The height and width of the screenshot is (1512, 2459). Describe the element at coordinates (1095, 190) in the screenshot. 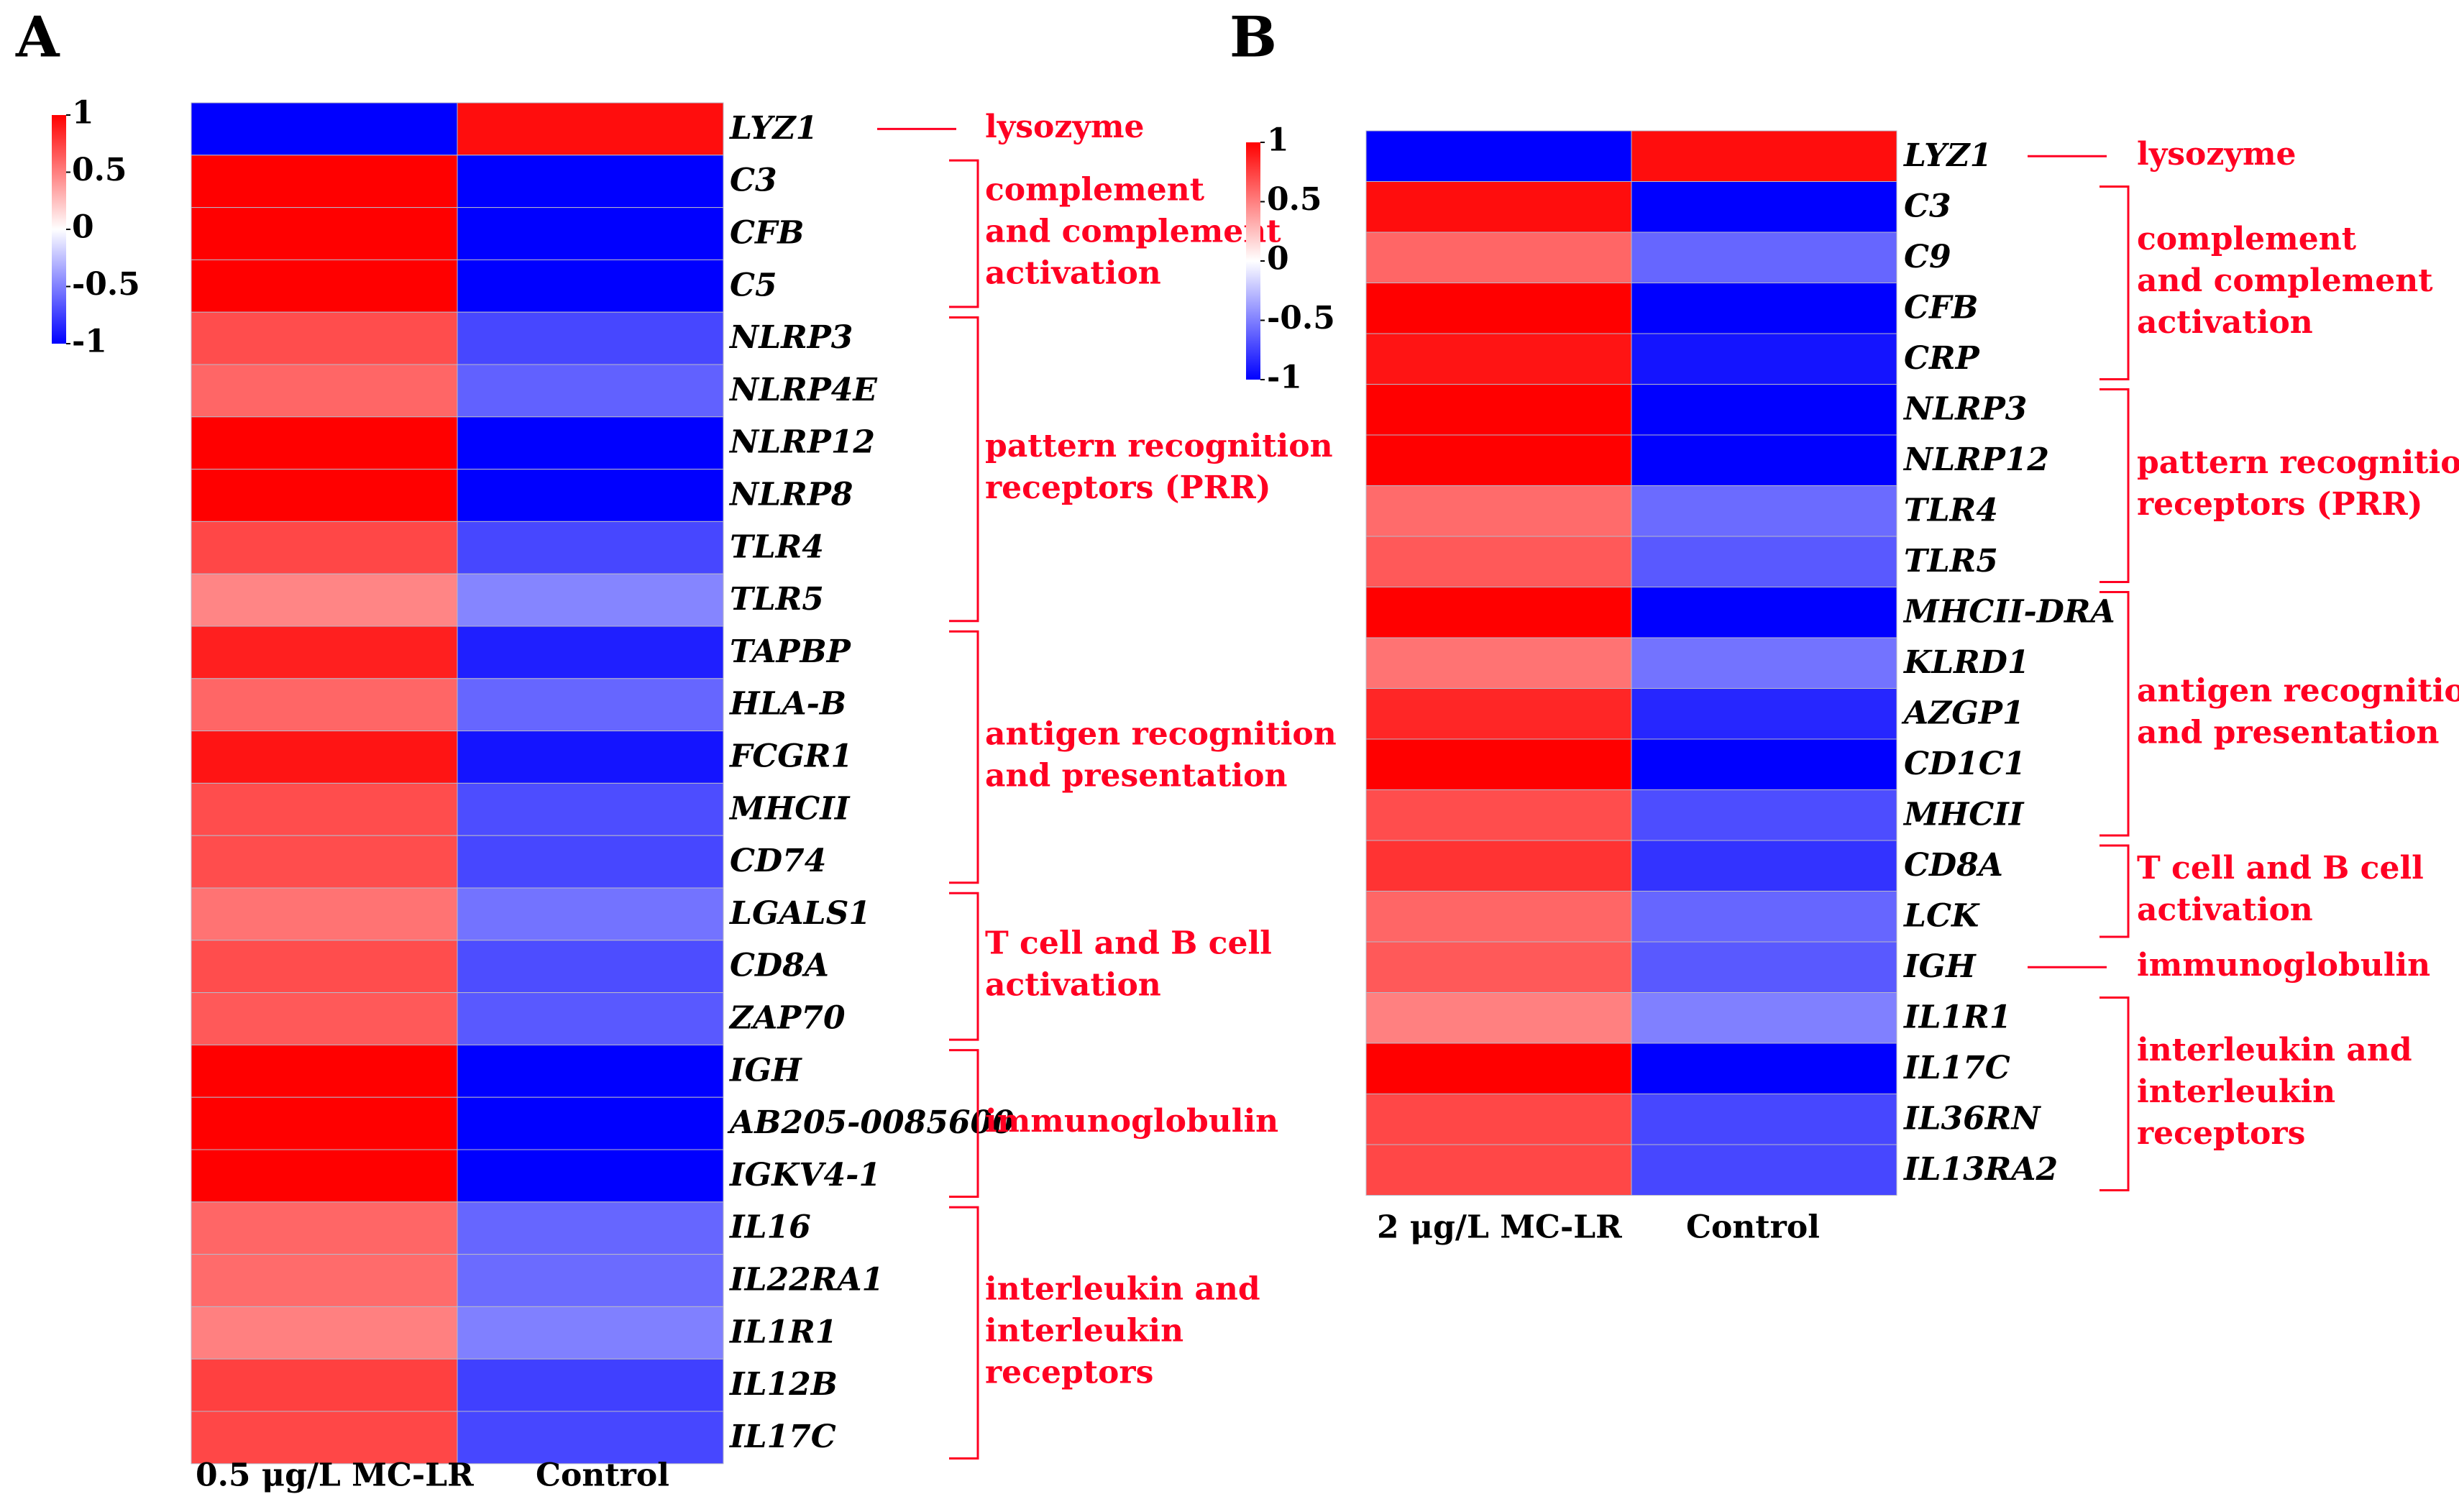

I see `group-label: complement` at that location.